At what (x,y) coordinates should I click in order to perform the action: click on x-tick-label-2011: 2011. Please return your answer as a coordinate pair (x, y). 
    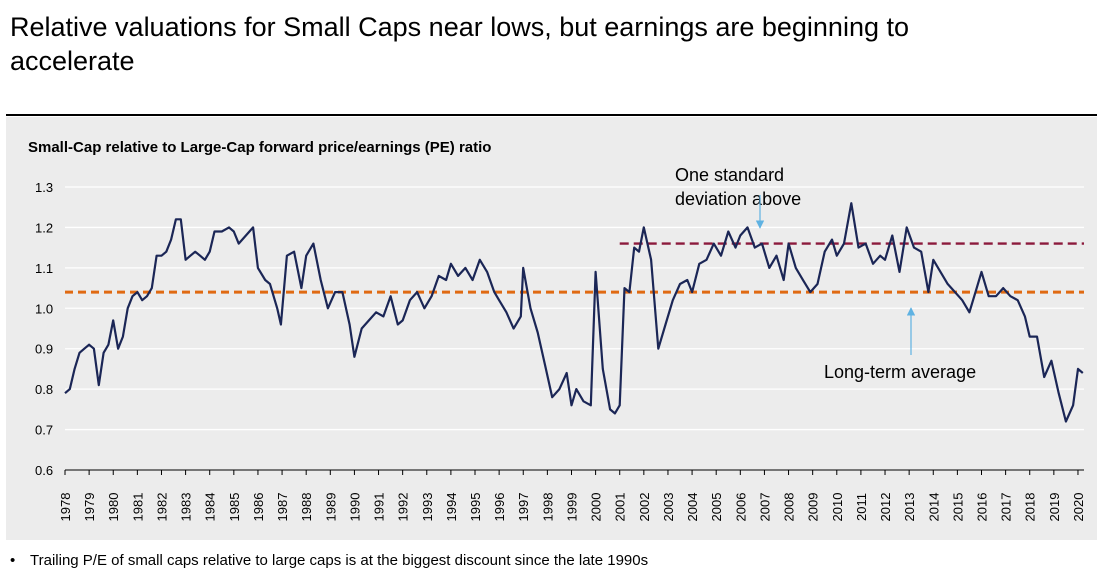
    Looking at the image, I should click on (861, 507).